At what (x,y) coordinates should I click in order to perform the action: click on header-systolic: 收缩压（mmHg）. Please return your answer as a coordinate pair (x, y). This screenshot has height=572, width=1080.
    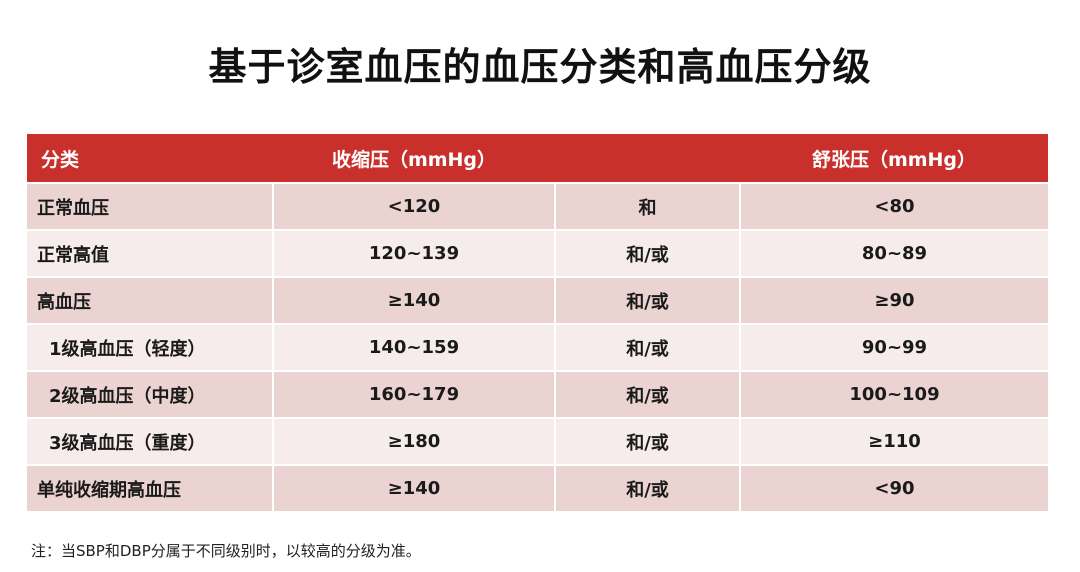
    Looking at the image, I should click on (414, 158).